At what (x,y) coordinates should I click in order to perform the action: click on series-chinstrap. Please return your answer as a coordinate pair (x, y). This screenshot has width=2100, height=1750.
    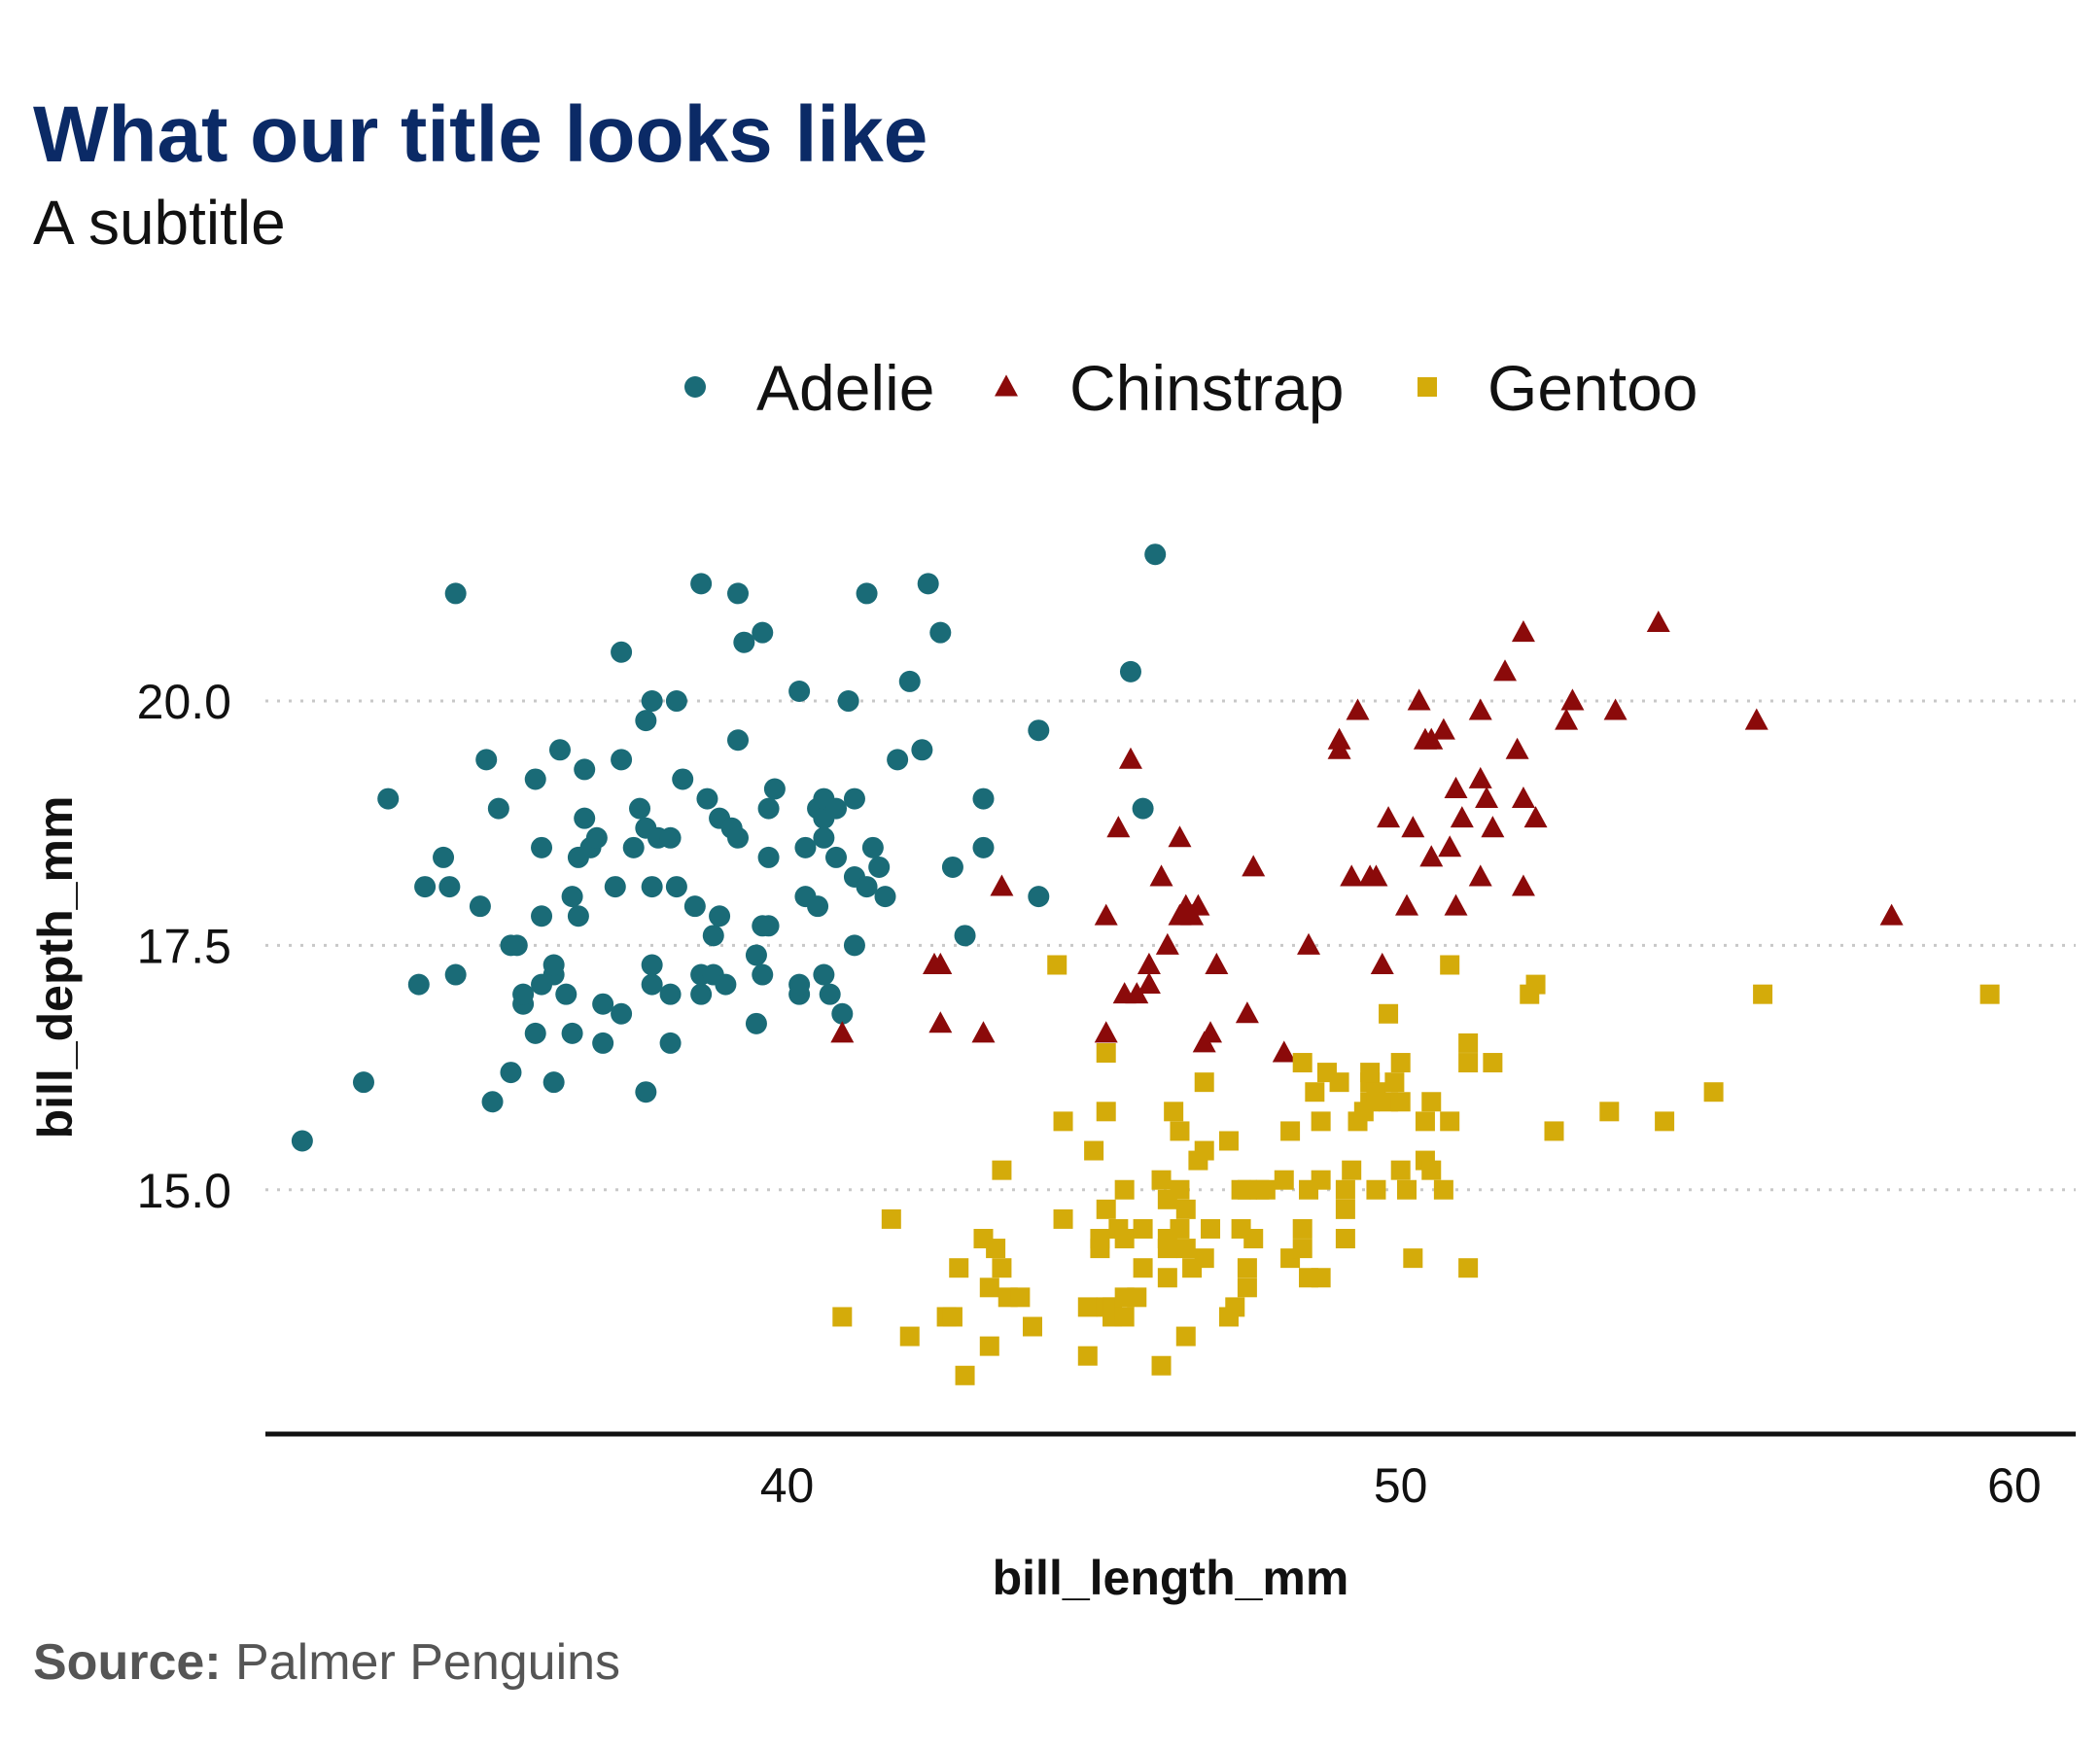
    Looking at the image, I should click on (1367, 836).